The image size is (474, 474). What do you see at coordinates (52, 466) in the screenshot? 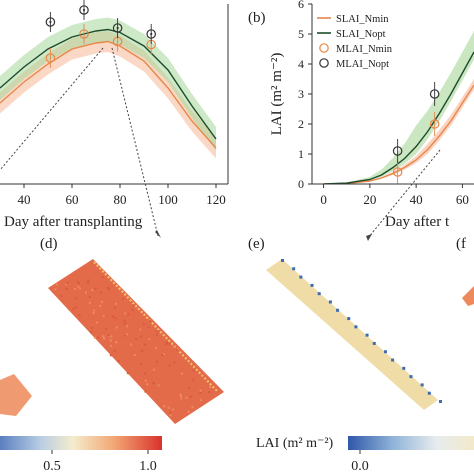
I see `colorbar-left-tick-label-1: 0.5` at bounding box center [52, 466].